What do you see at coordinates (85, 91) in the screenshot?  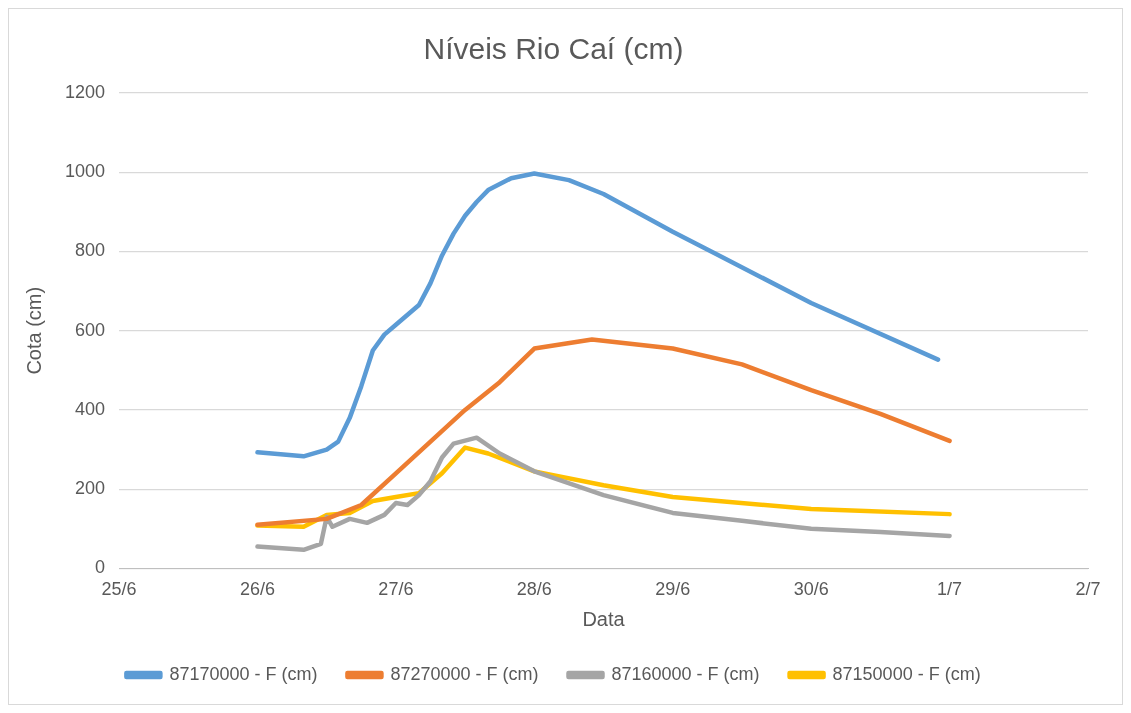 I see `y-tick-label: 1200` at bounding box center [85, 91].